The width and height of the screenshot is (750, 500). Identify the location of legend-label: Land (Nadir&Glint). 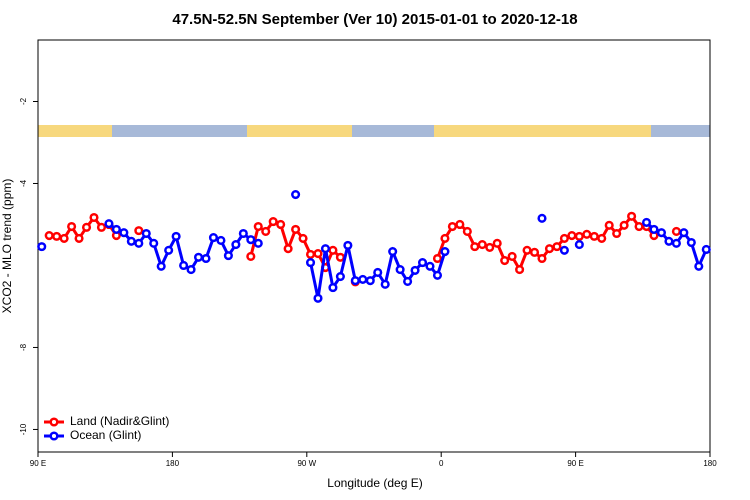
(119, 421).